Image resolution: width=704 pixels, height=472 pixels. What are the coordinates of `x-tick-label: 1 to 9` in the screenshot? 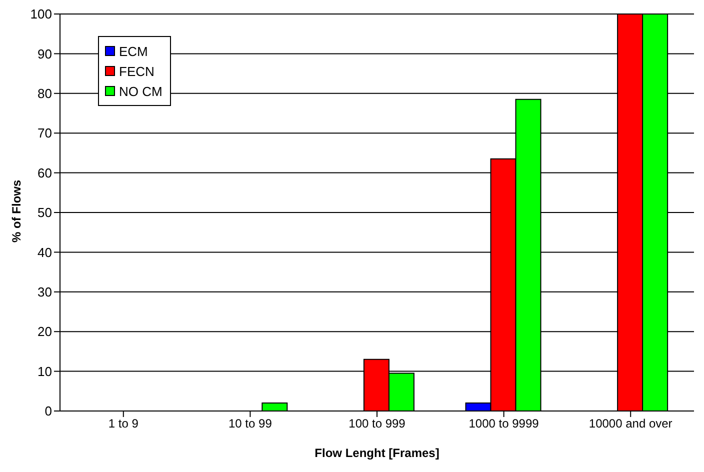 It's located at (123, 423).